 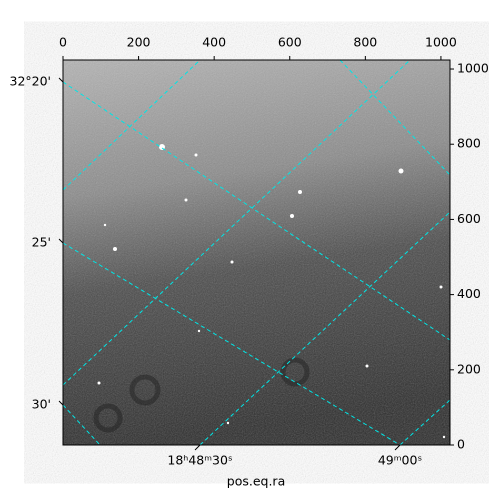 What do you see at coordinates (63, 42) in the screenshot?
I see `x-tick-label: 0` at bounding box center [63, 42].